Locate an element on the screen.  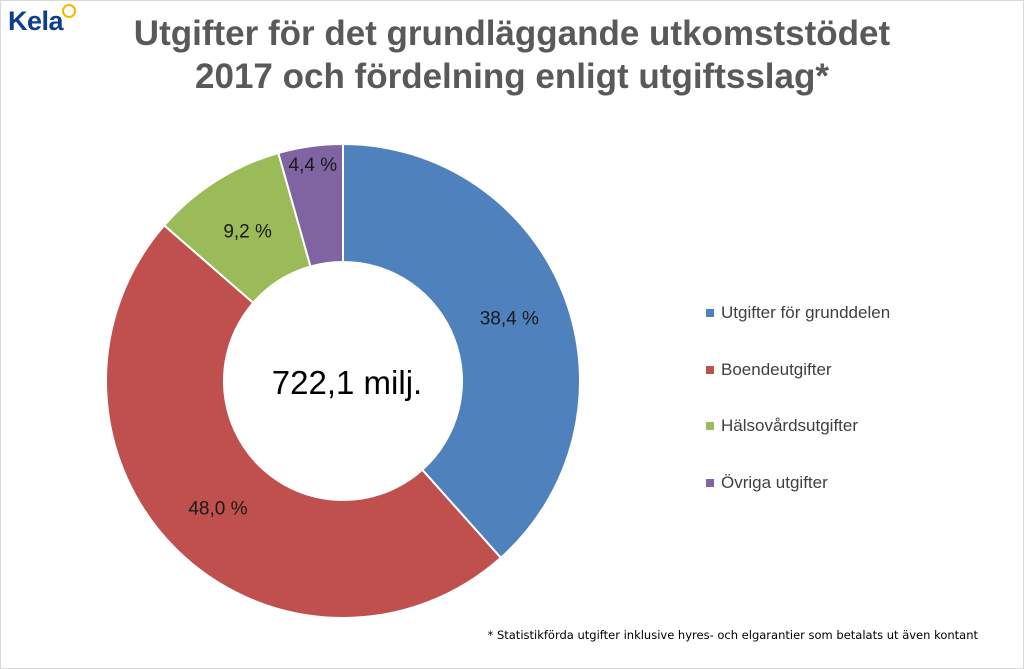
legend-label-3: Hälsovårdsutgifter is located at coordinates (790, 426).